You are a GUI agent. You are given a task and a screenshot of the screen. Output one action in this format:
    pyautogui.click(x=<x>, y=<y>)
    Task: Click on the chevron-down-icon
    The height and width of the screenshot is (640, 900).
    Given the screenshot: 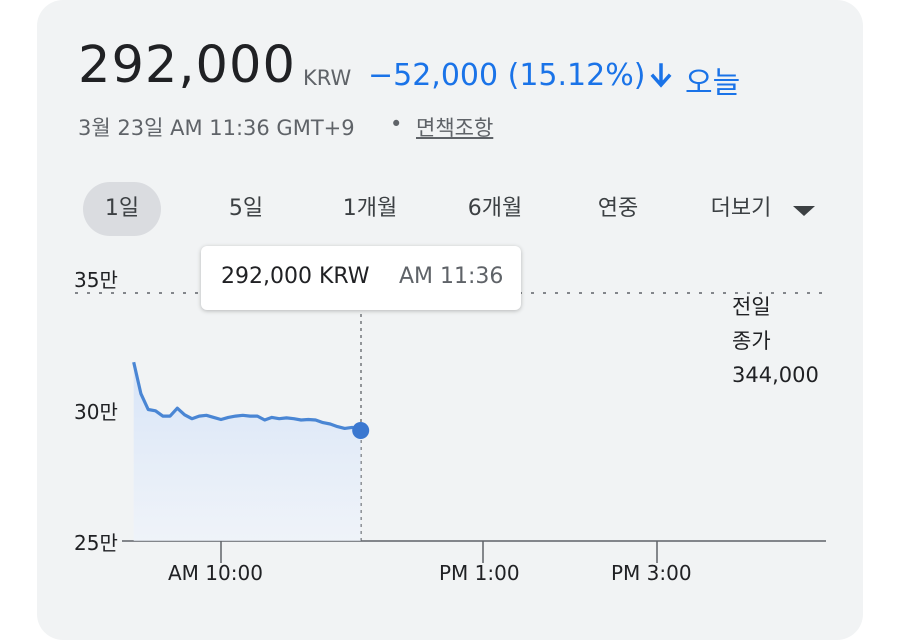 What is the action you would take?
    pyautogui.click(x=804, y=211)
    